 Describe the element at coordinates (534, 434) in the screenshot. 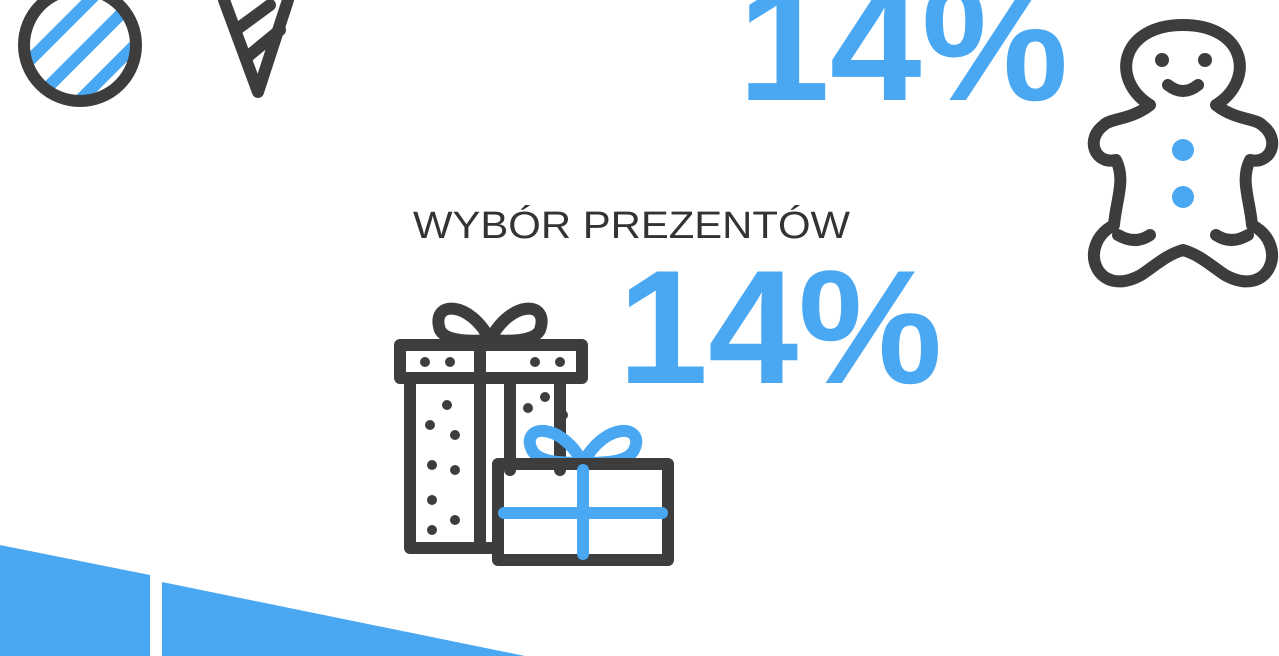

I see `gifts-icon` at that location.